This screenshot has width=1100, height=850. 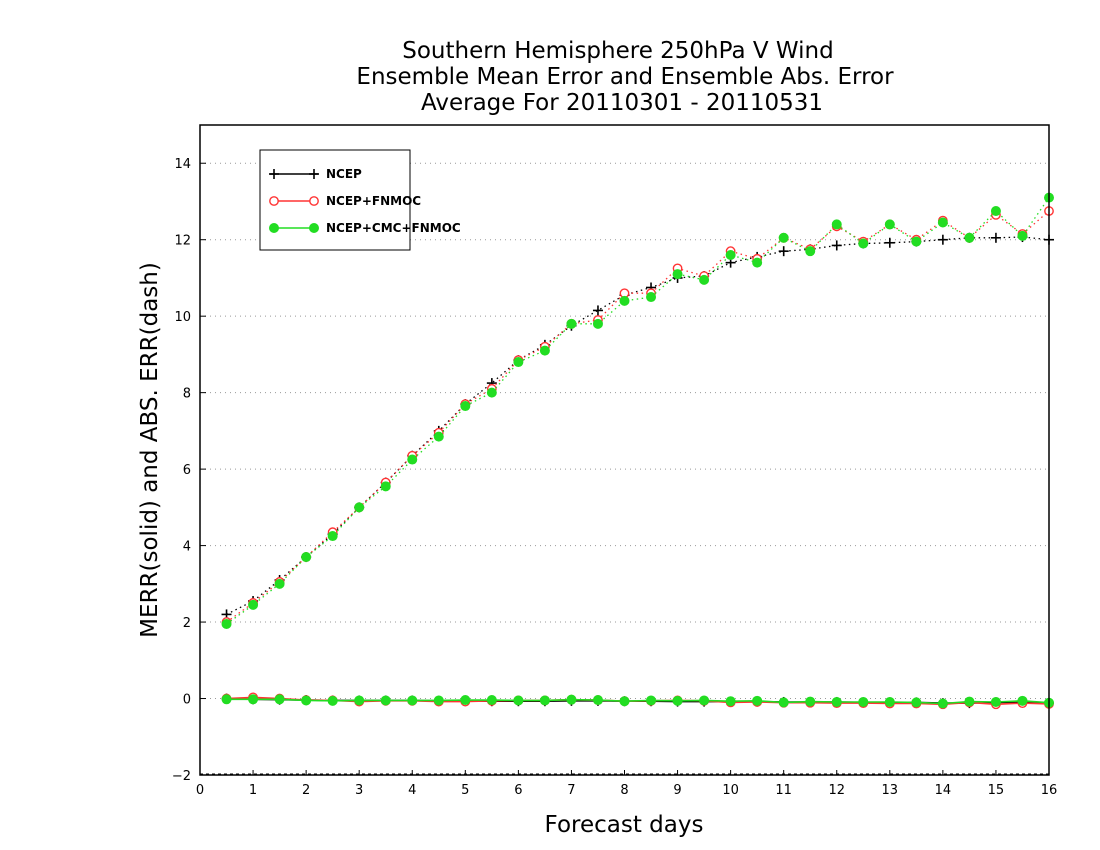 What do you see at coordinates (617, 51) in the screenshot?
I see `chart-title-line-1: Southern Hemisphere 250hPa V Wind` at bounding box center [617, 51].